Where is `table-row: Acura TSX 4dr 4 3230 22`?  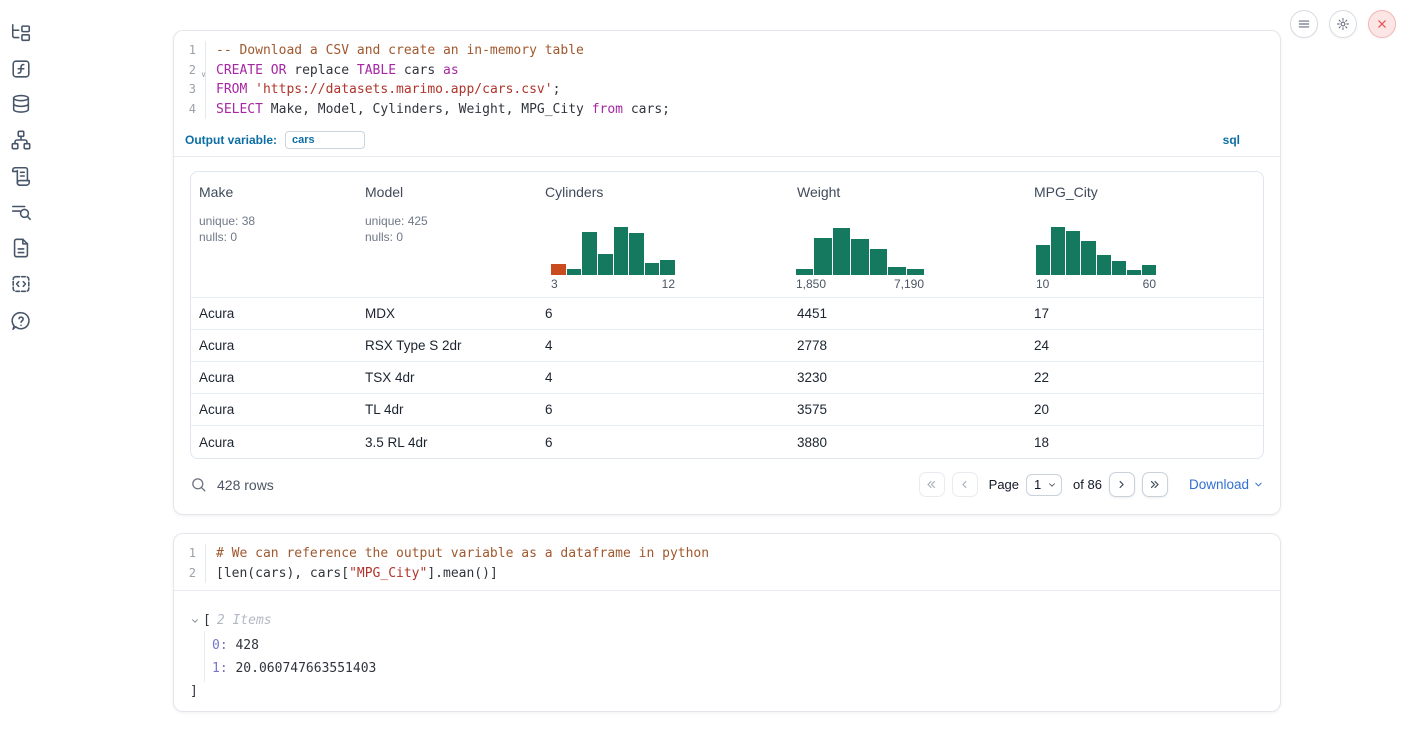
table-row: Acura TSX 4dr 4 3230 22 is located at coordinates (727, 377).